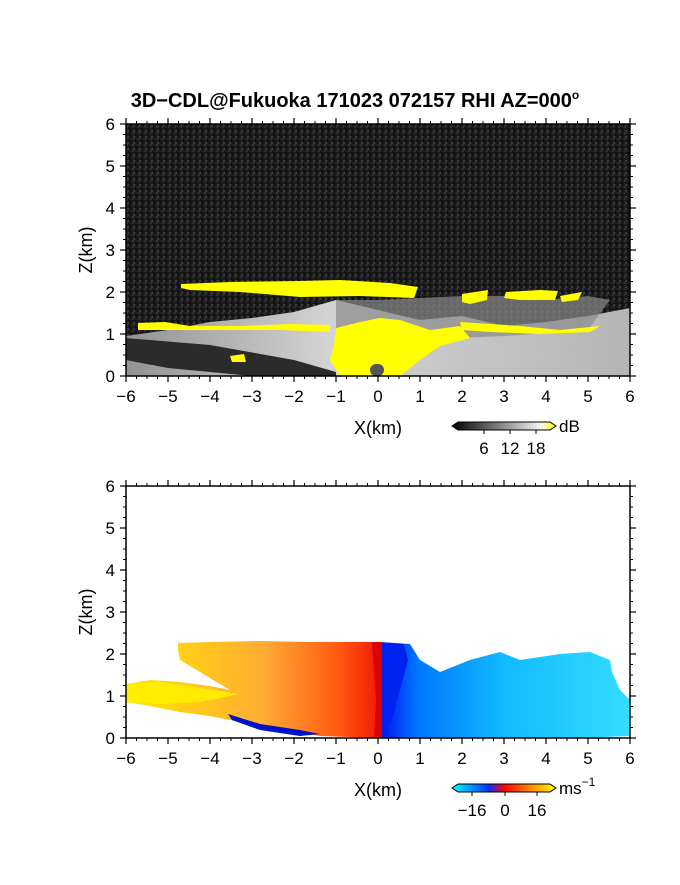  I want to click on colorbar-bottom: −16 0 16 ms−1, so click(523, 797).